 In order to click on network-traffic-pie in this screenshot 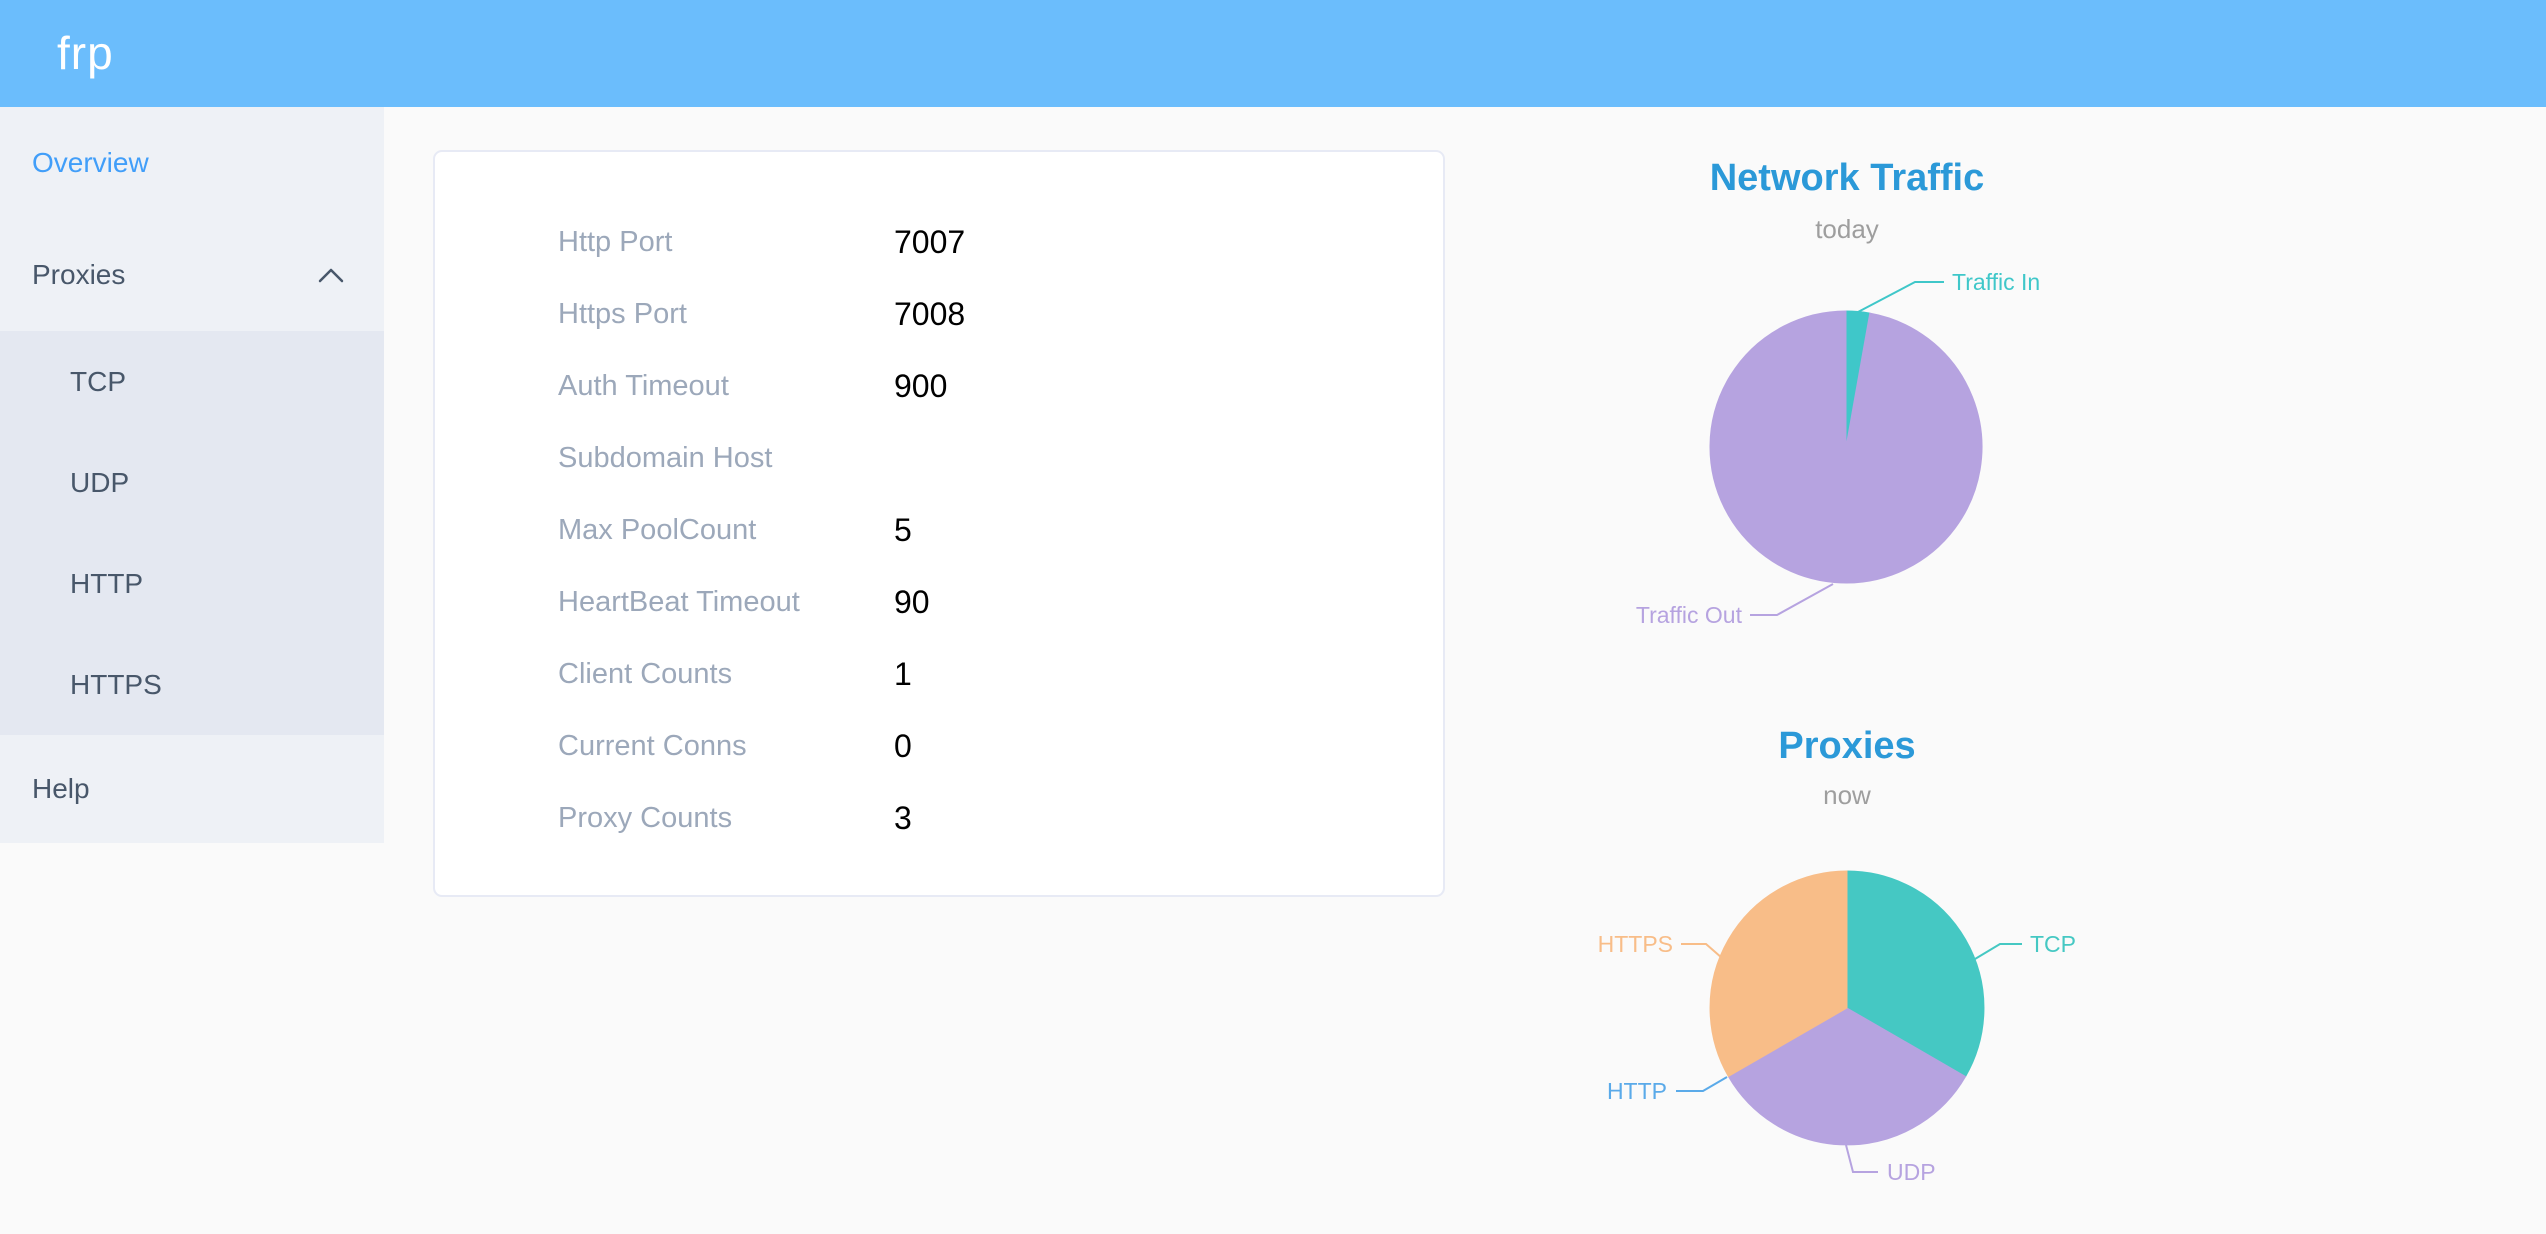, I will do `click(1846, 447)`.